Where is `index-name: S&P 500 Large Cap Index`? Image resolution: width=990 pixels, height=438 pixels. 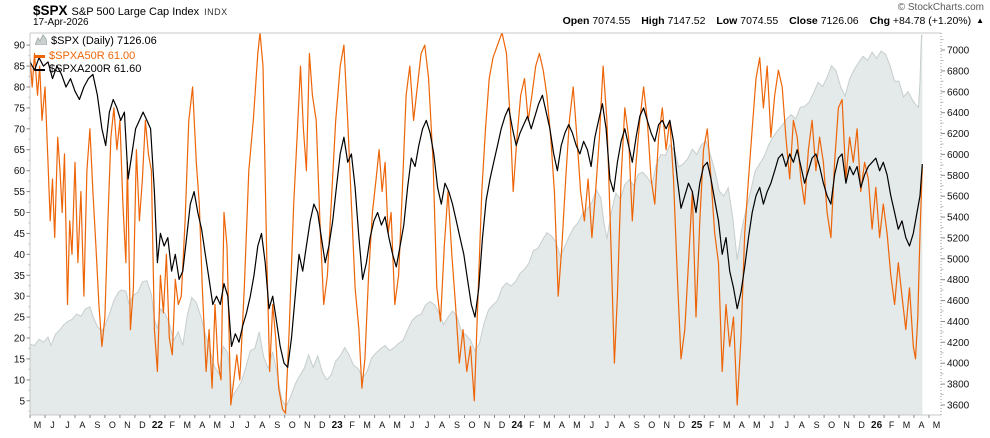
index-name: S&P 500 Large Cap Index is located at coordinates (135, 12).